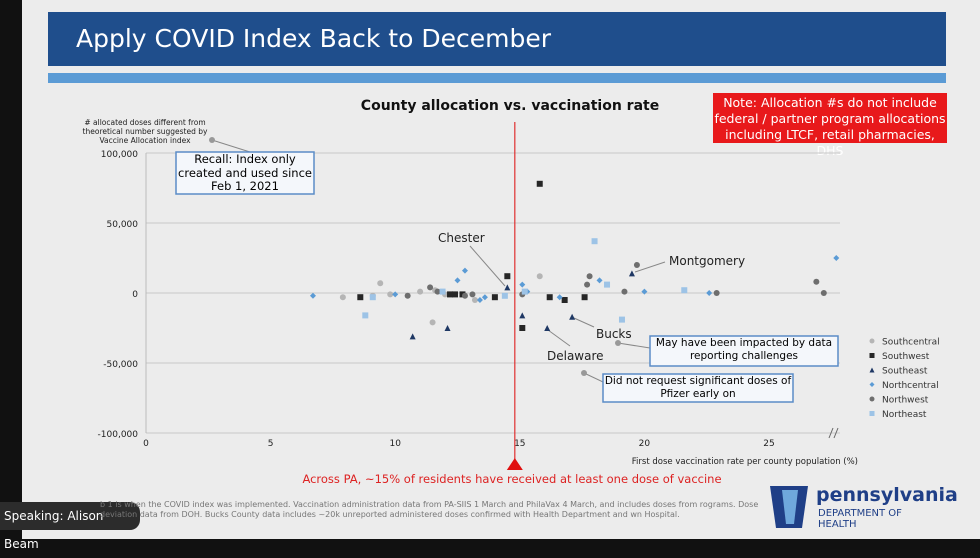 The width and height of the screenshot is (980, 558). Describe the element at coordinates (123, 225) in the screenshot. I see `y-tick-label: 50,000` at that location.